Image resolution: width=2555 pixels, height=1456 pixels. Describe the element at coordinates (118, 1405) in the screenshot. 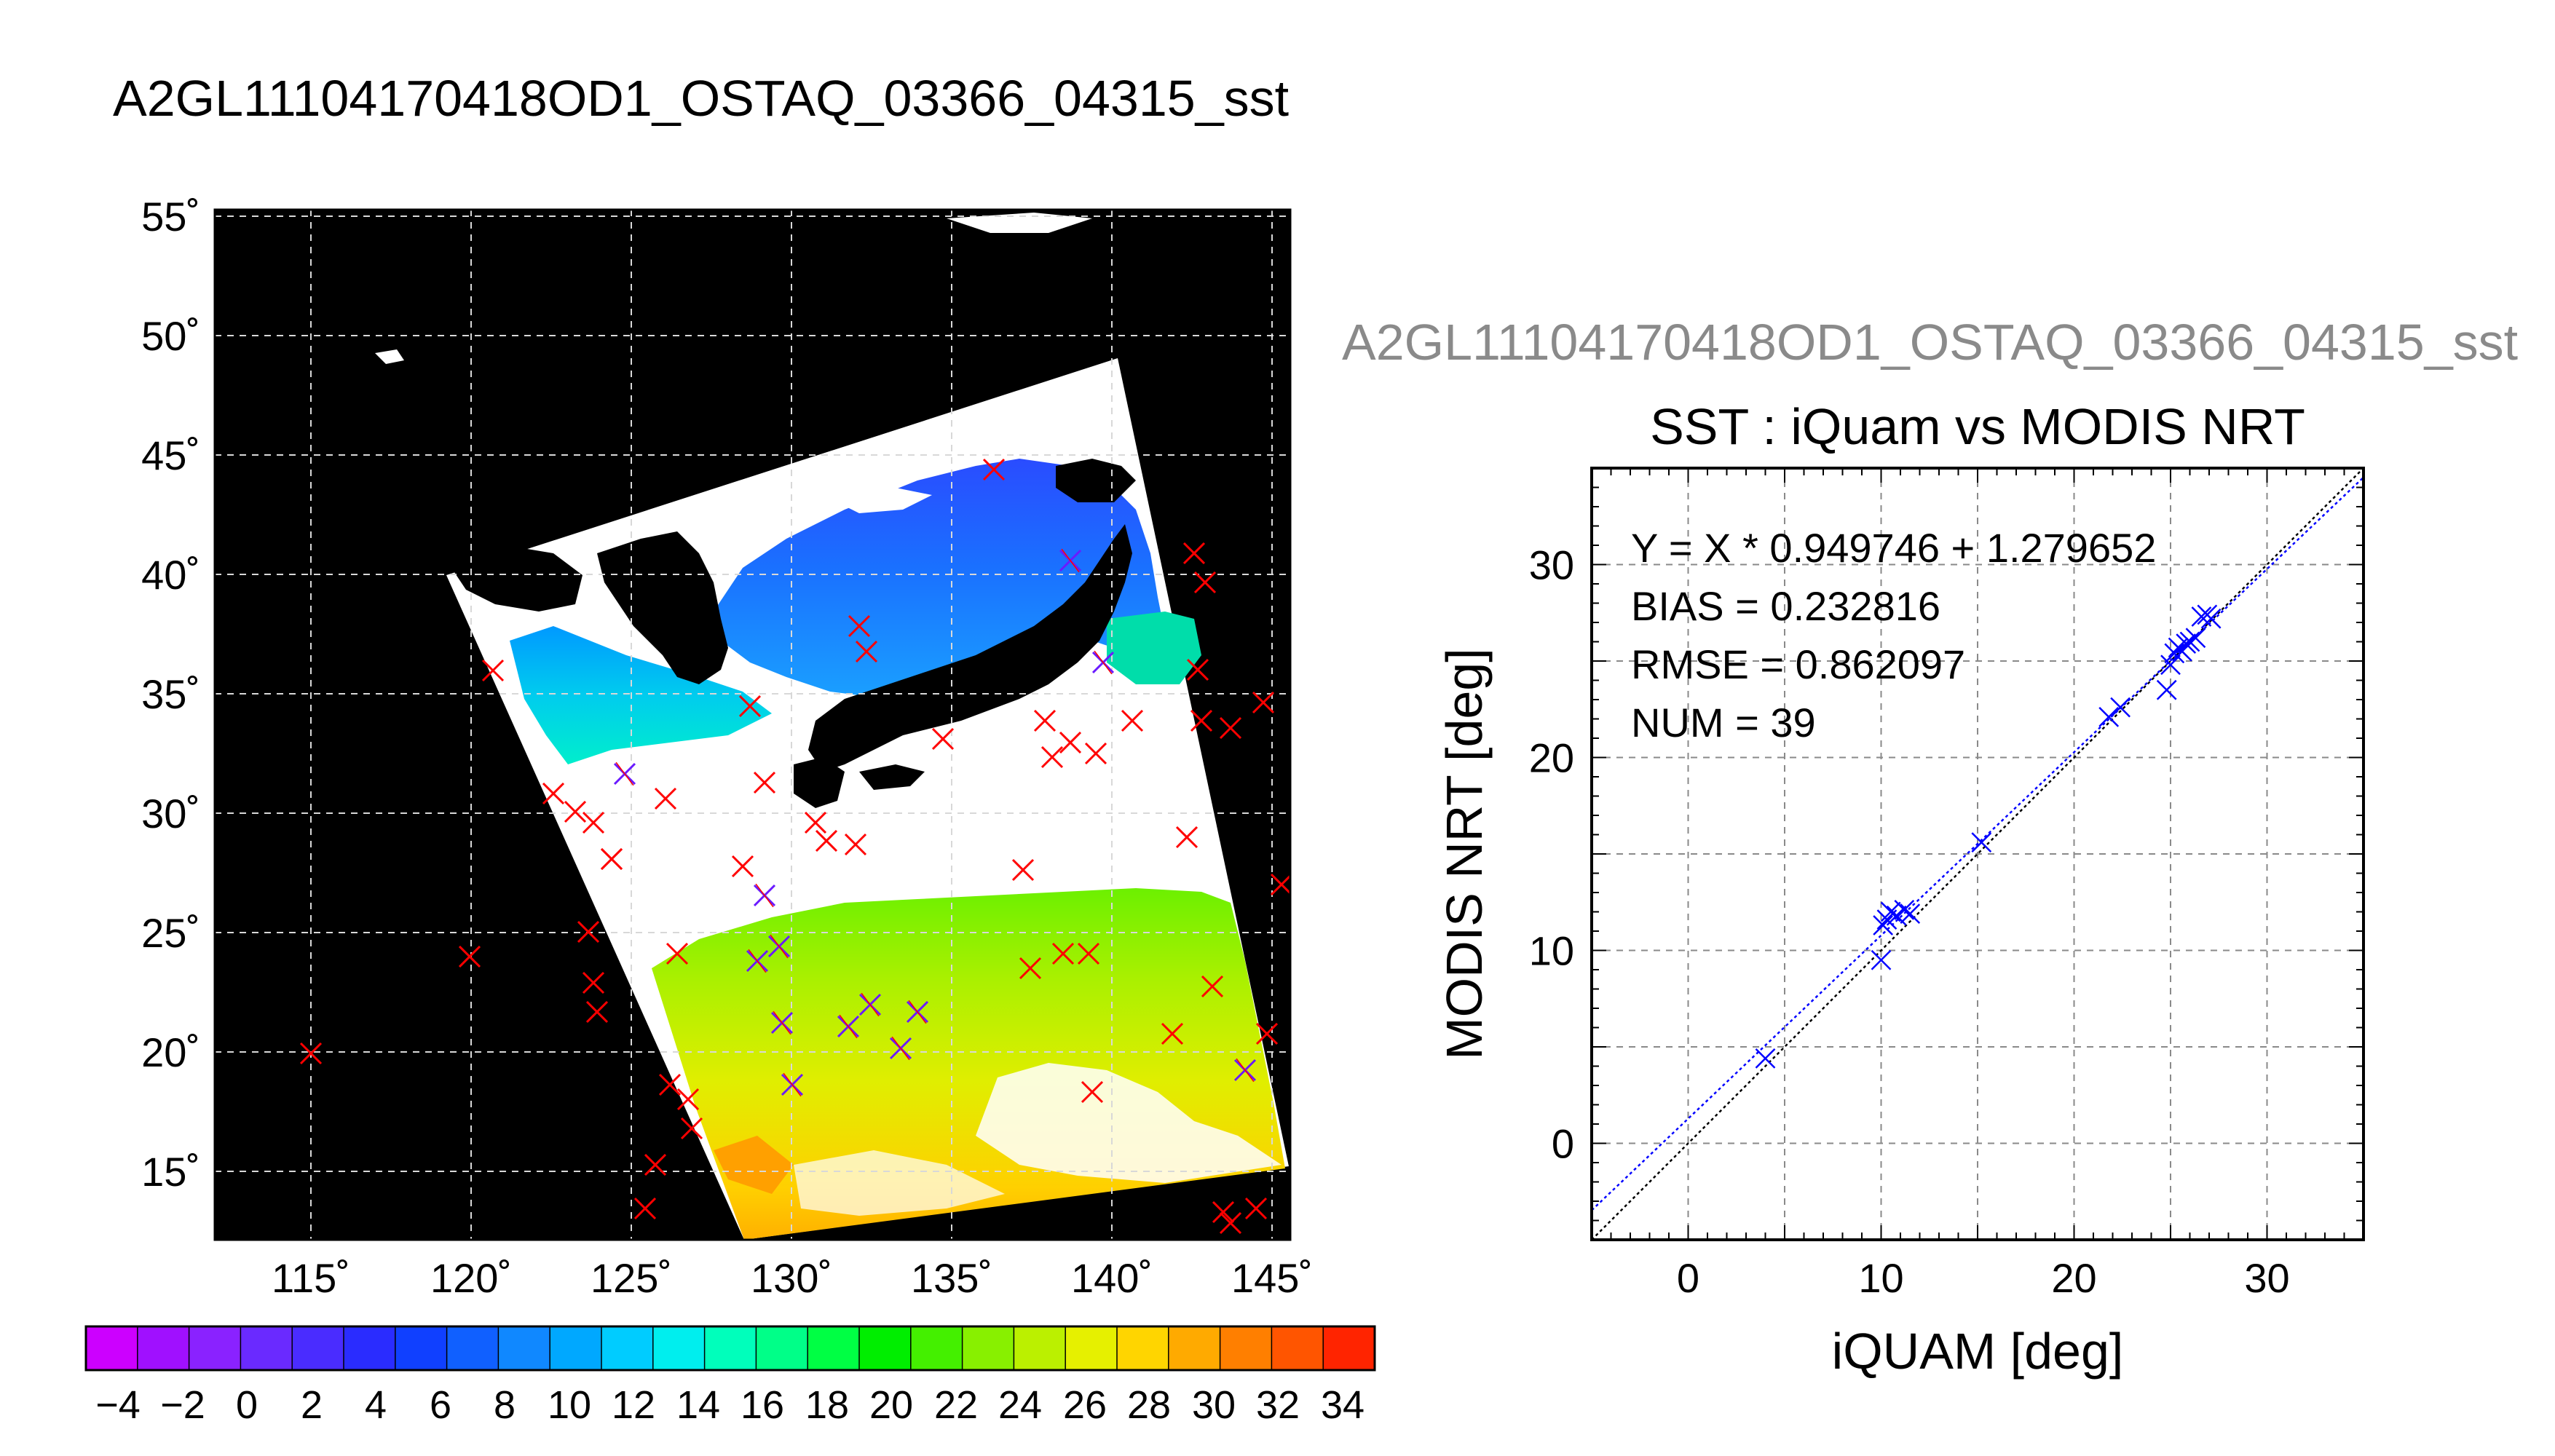

I see `colorbar-tick-label: −4` at that location.